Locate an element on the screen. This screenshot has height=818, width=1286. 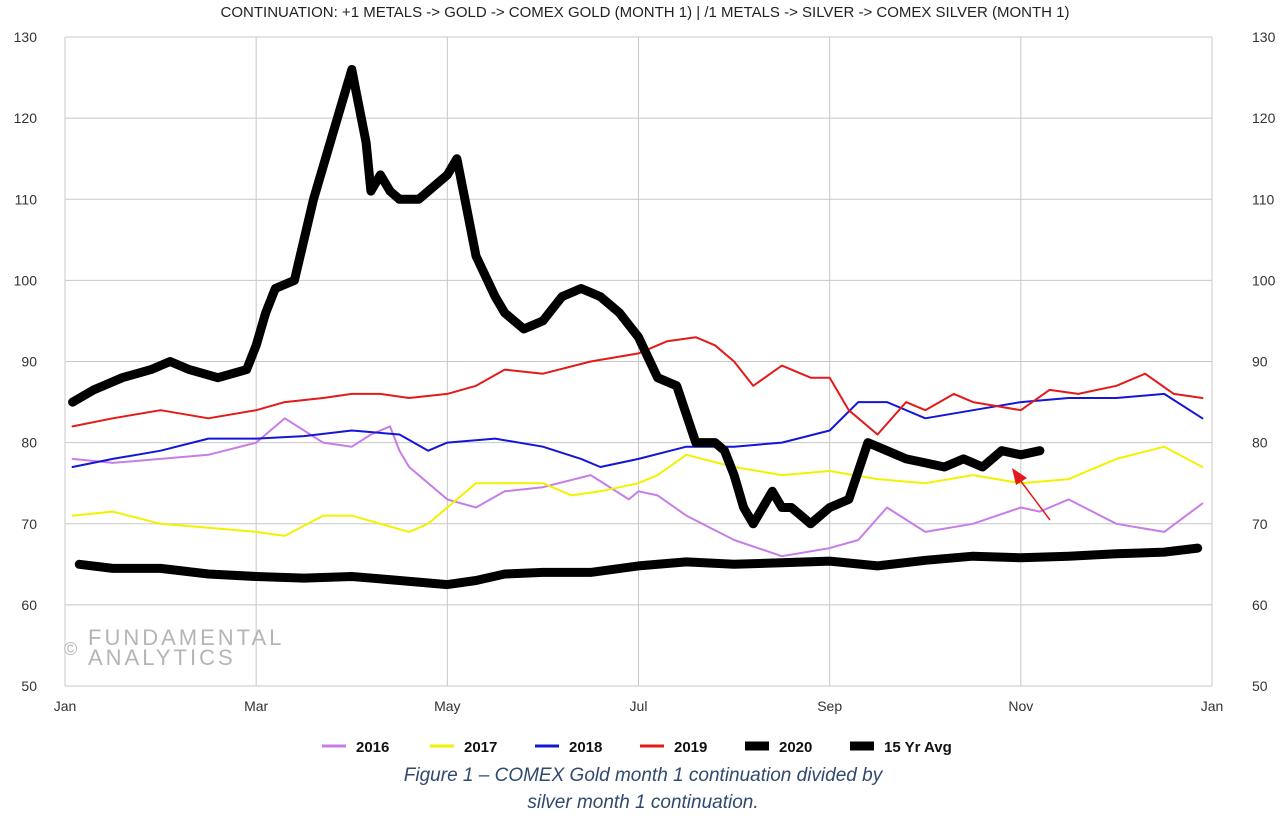
legend-label-15-yr-avg: 15 Yr Avg is located at coordinates (918, 747).